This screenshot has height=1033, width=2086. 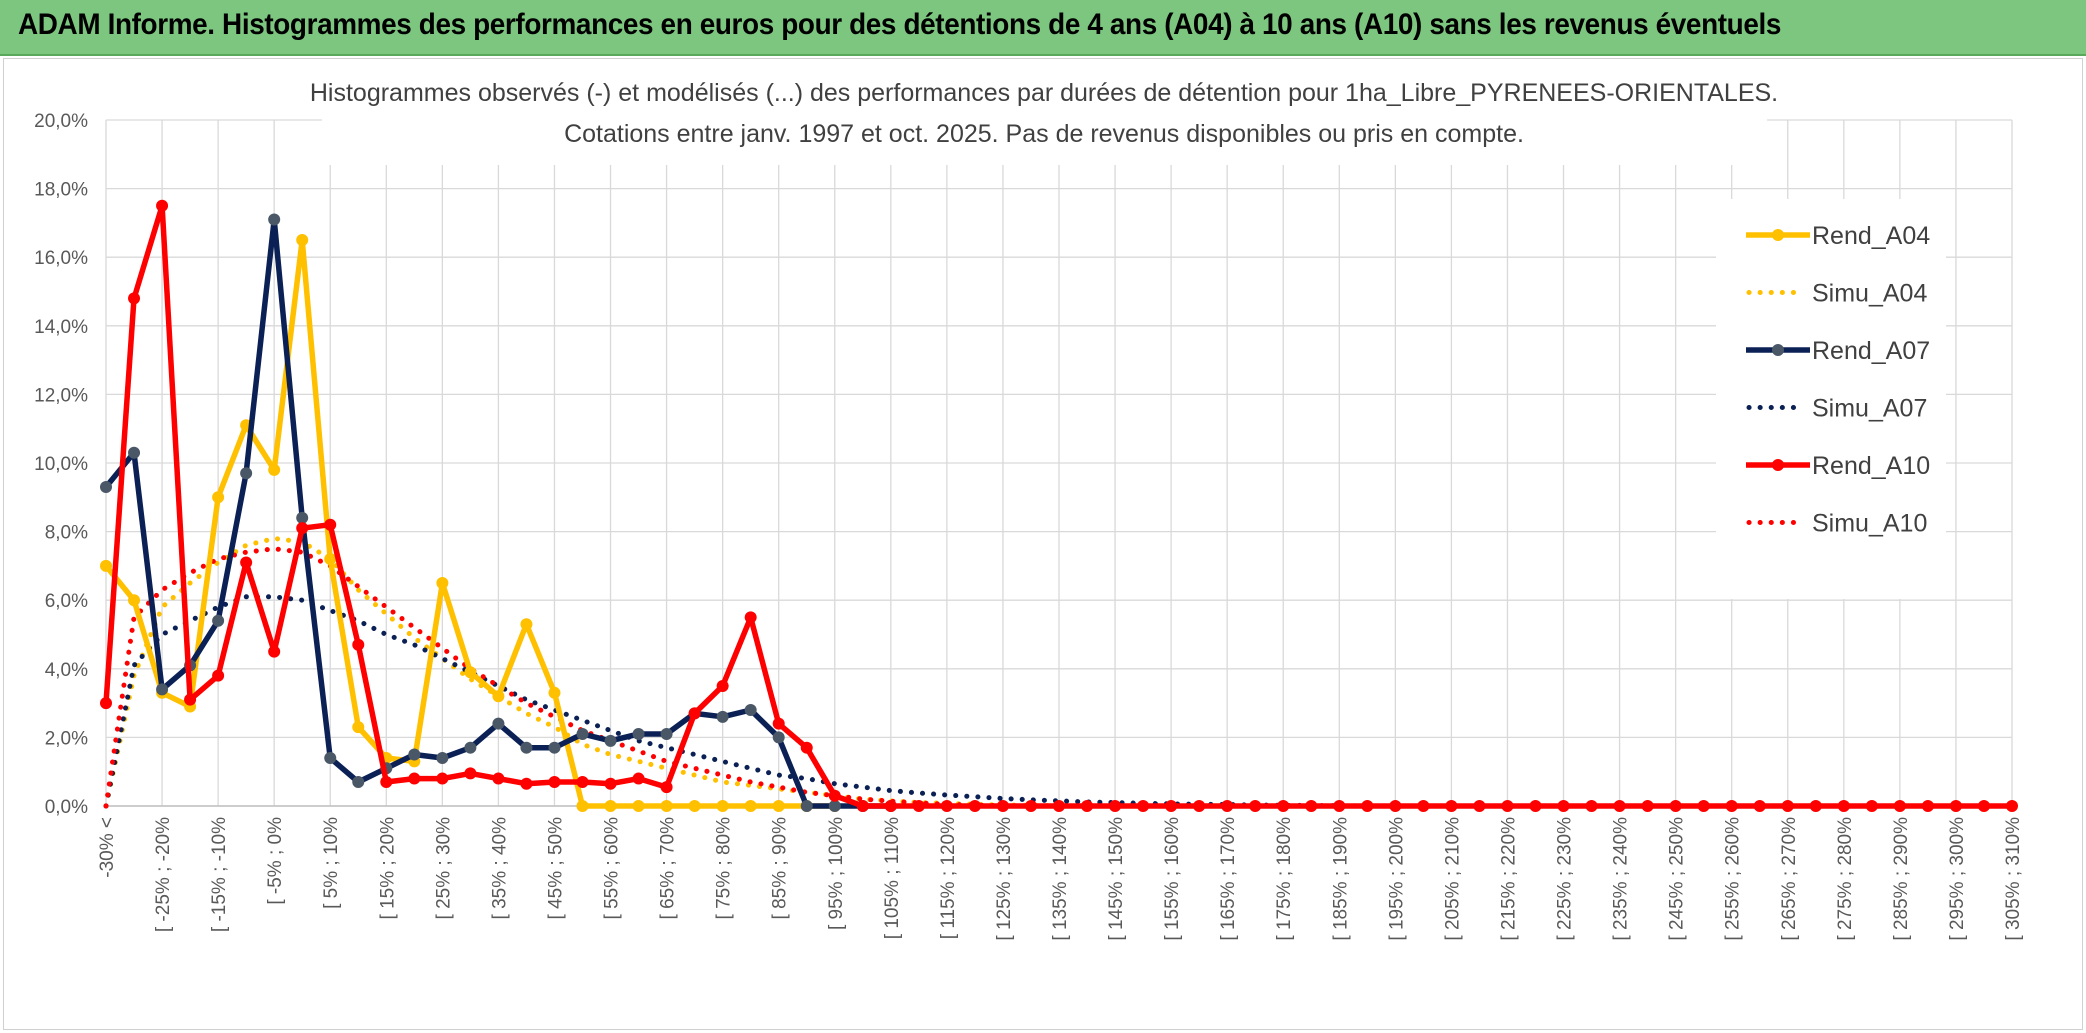 What do you see at coordinates (66, 670) in the screenshot?
I see `y-tick-label: 4,0%` at bounding box center [66, 670].